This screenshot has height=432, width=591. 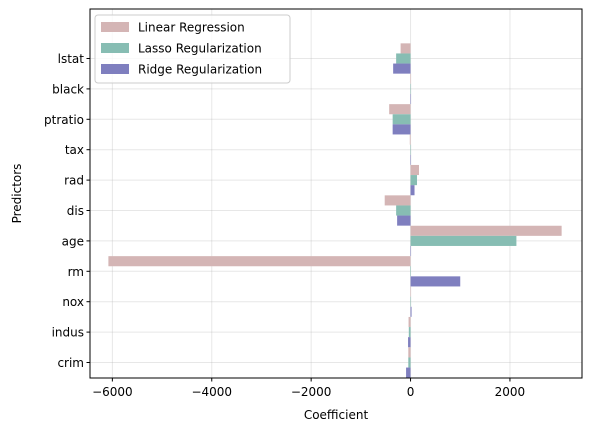 I want to click on bar-linear-regression-rad, so click(x=414, y=170).